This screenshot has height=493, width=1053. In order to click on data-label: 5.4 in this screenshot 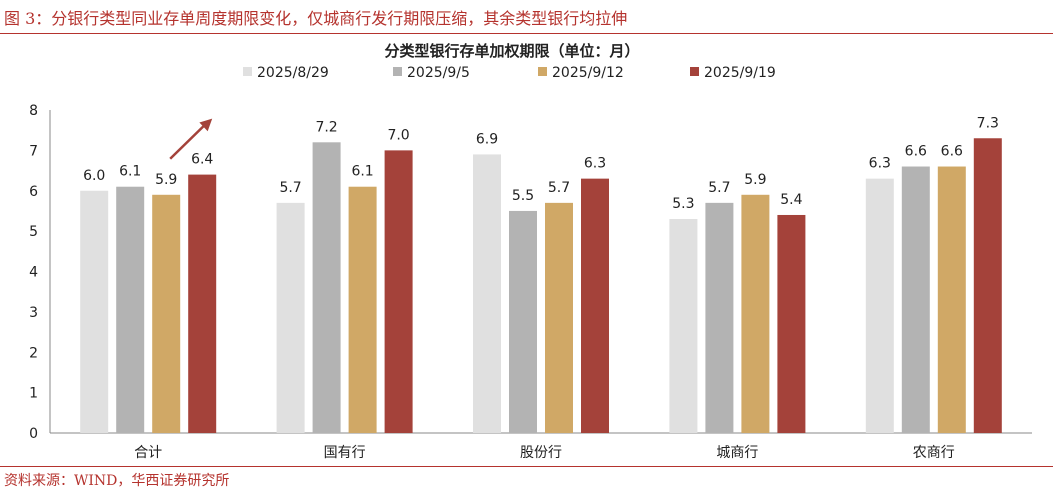, I will do `click(791, 200)`.